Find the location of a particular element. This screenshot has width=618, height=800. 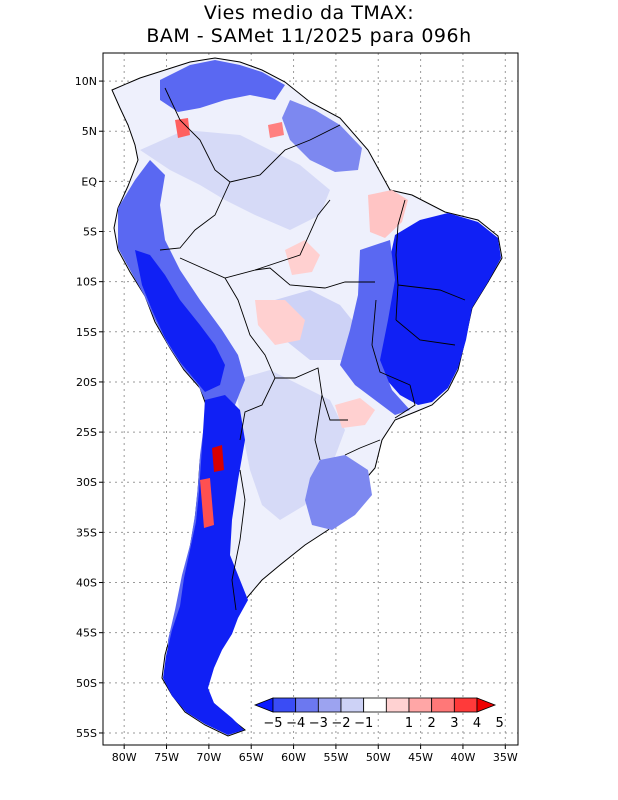

colorbar-label: 2 is located at coordinates (432, 723).